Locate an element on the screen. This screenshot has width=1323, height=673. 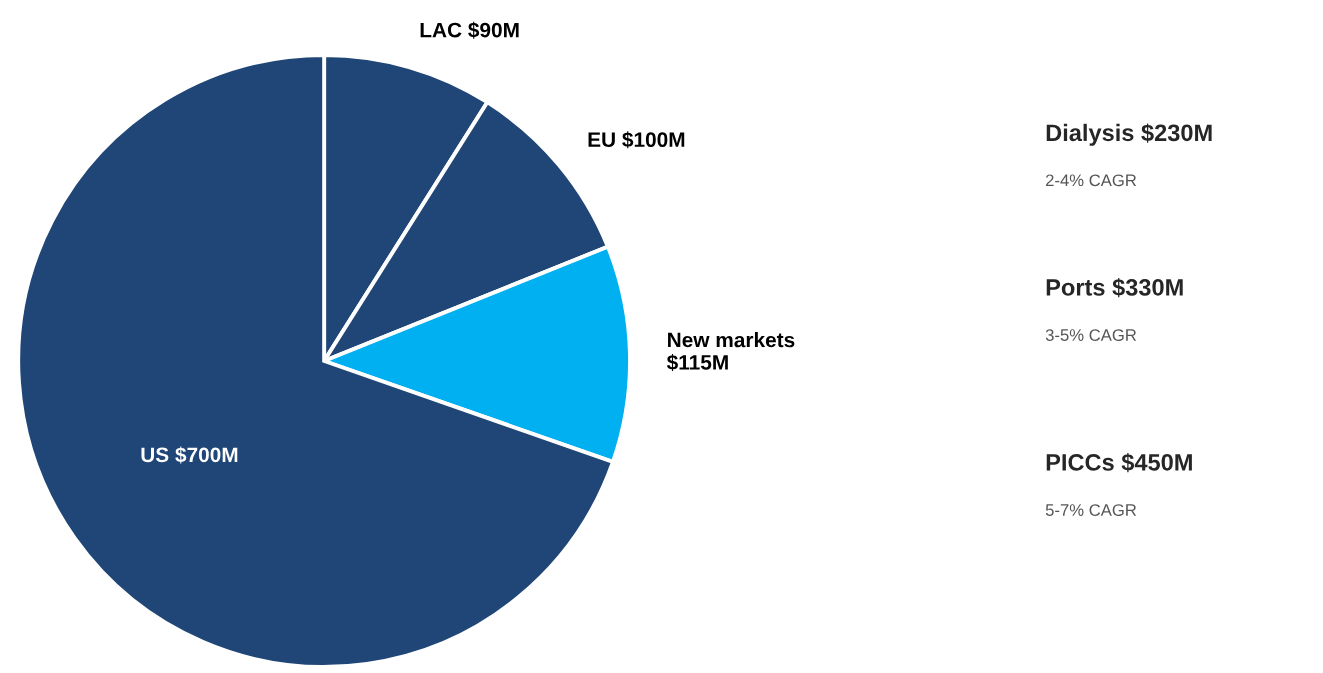
text: 3-5% CAGR is located at coordinates (1091, 335).